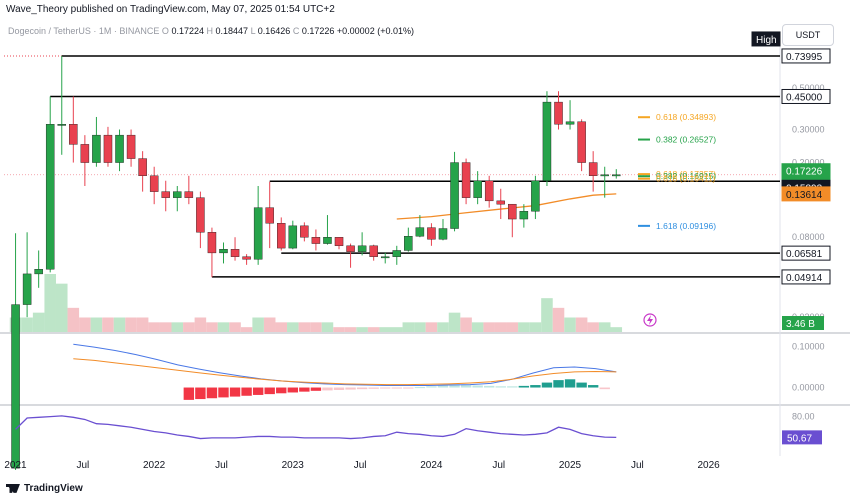 The image size is (850, 502). Describe the element at coordinates (804, 254) in the screenshot. I see `price-tag-label: 0.06581` at that location.